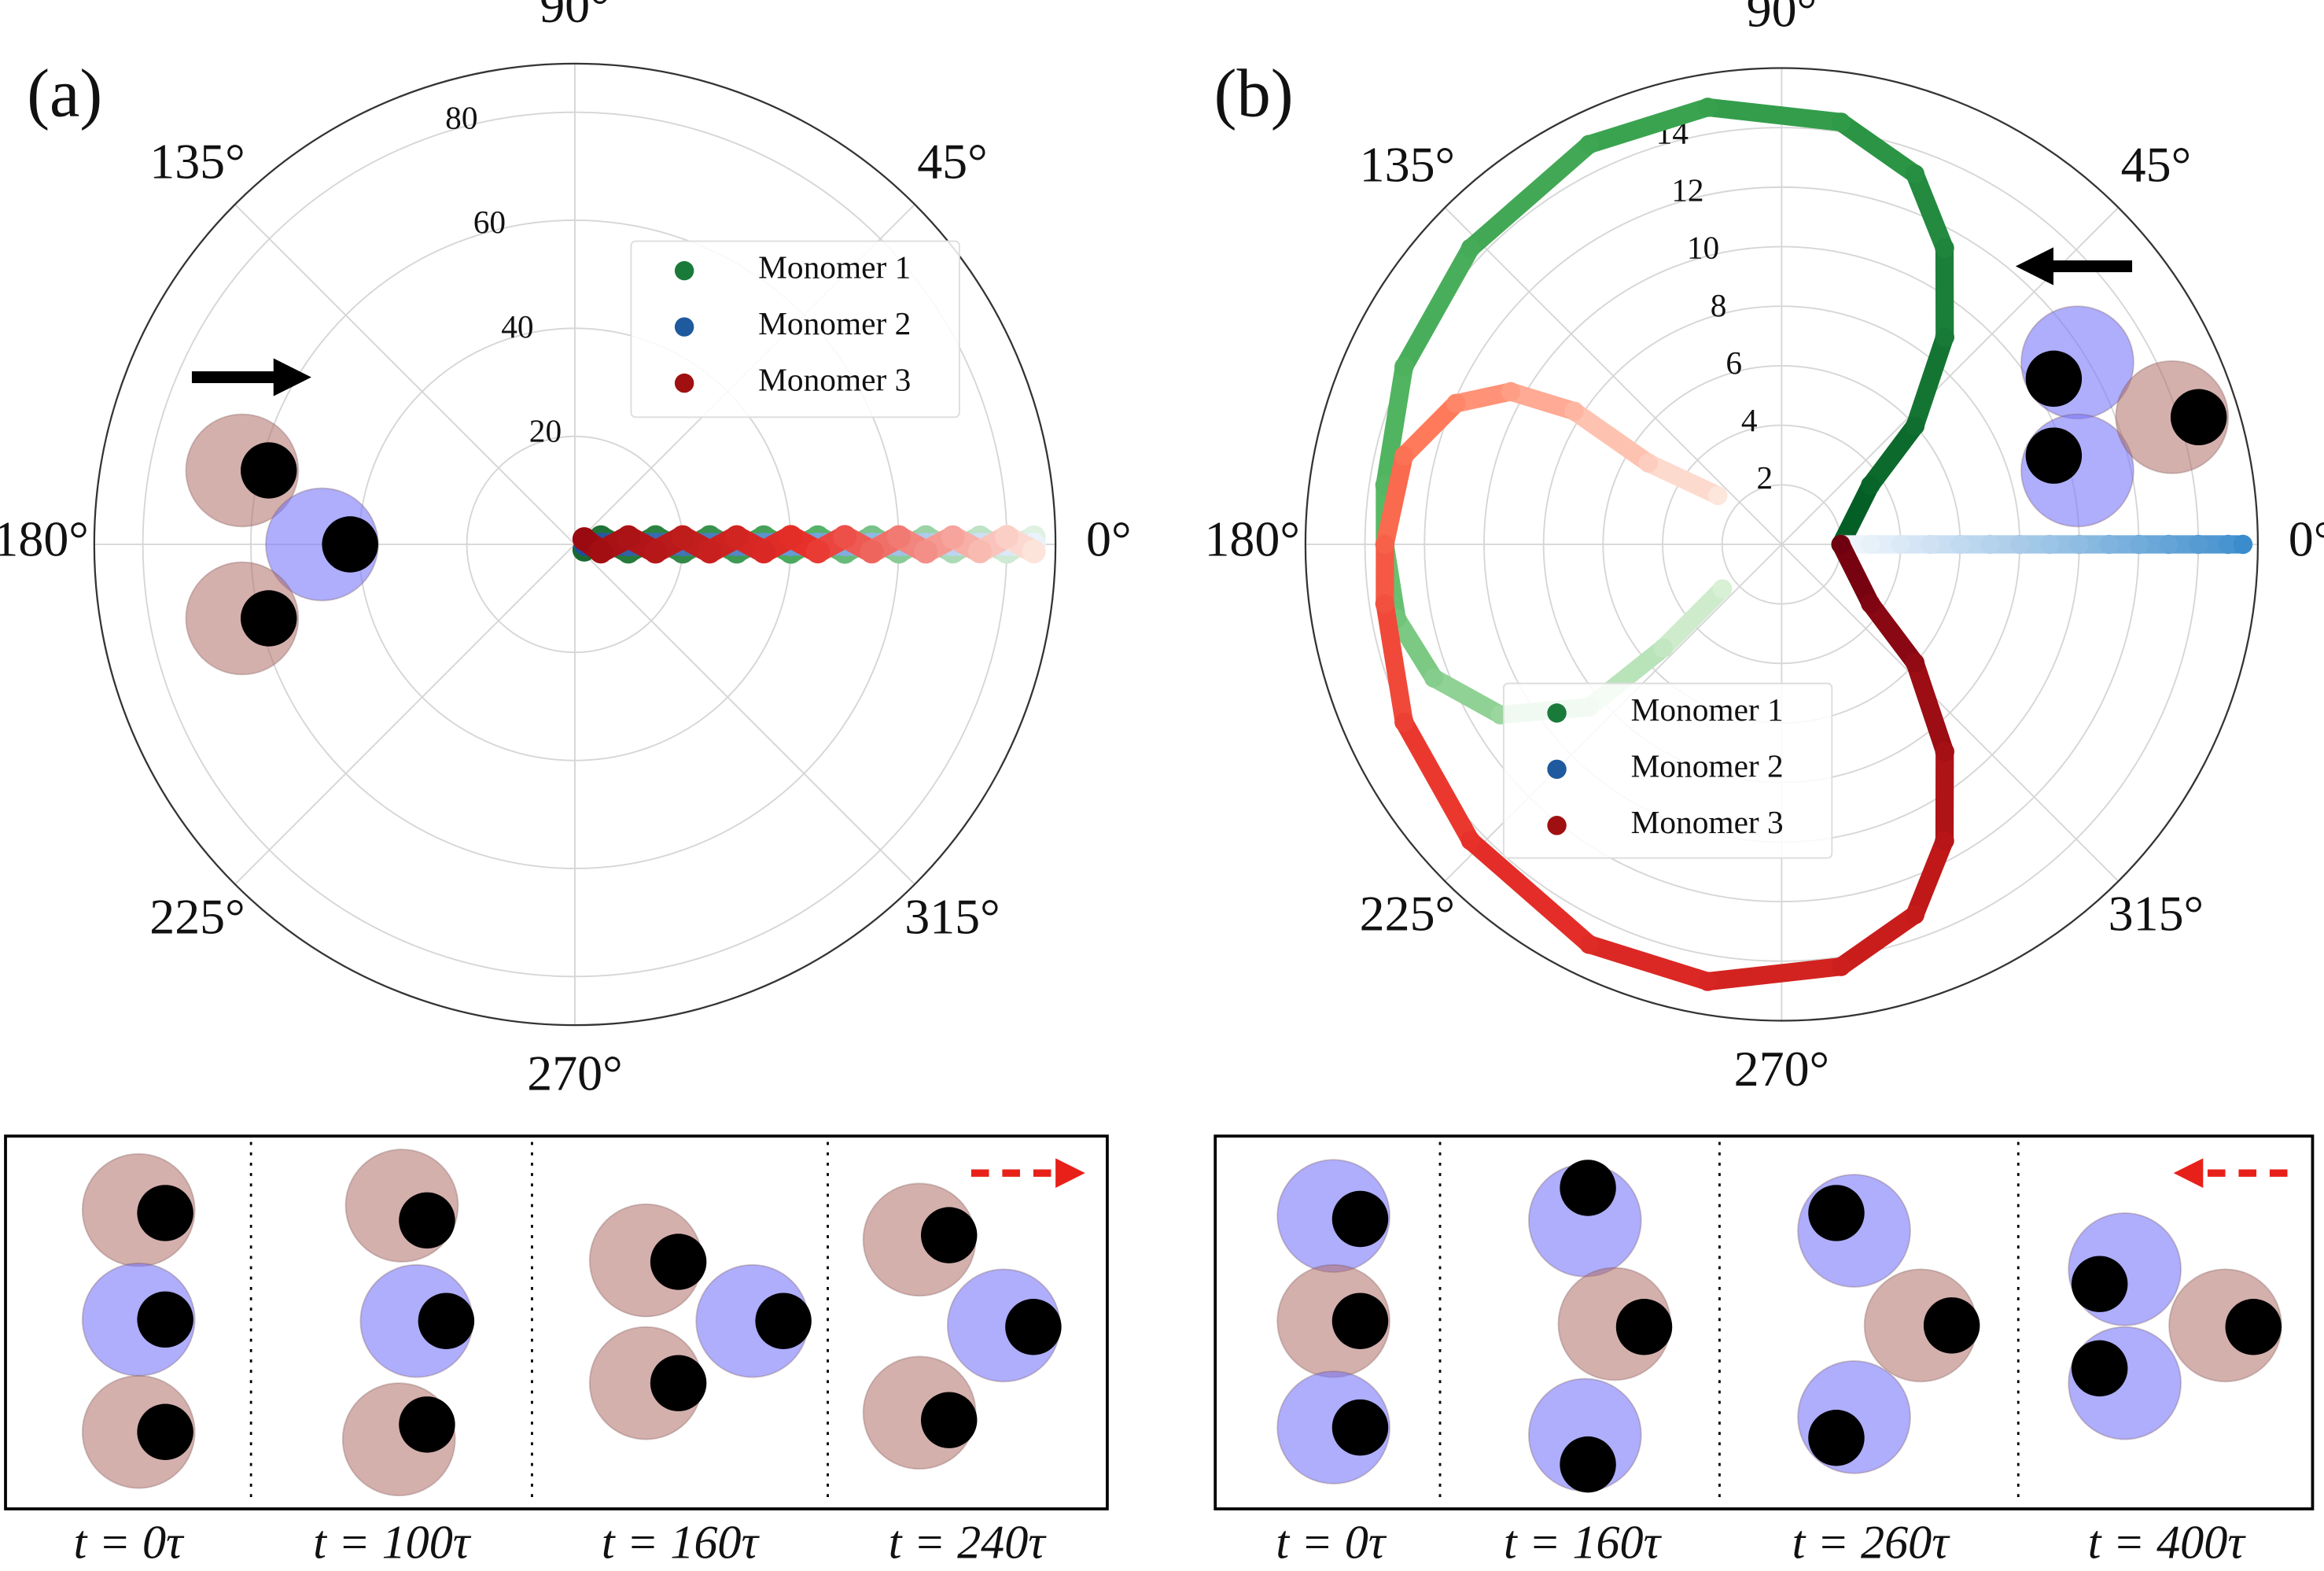  What do you see at coordinates (1734, 363) in the screenshot?
I see `r-tick-label: 6` at bounding box center [1734, 363].